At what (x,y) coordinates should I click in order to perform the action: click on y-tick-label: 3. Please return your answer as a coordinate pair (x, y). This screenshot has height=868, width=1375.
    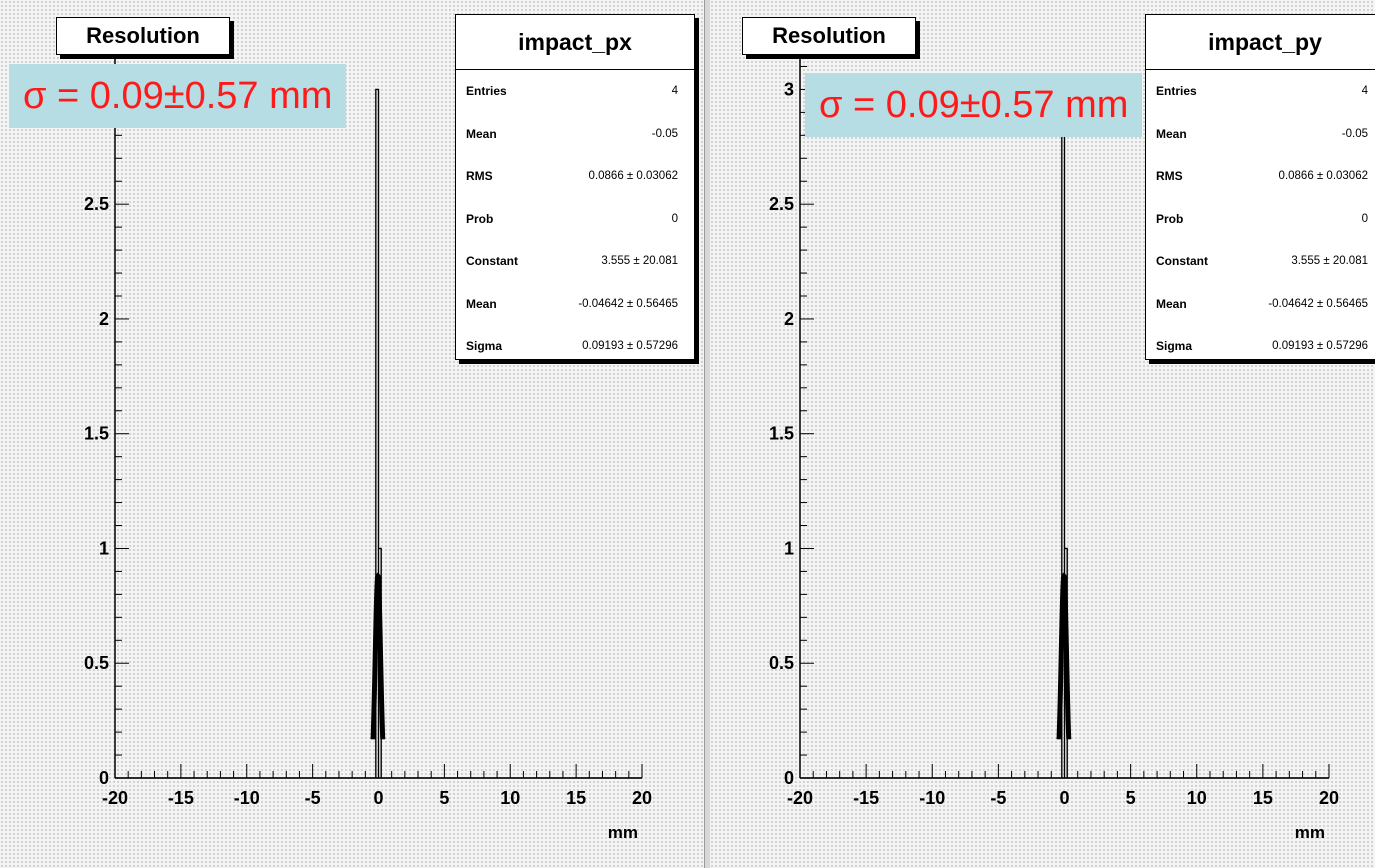
    Looking at the image, I should click on (789, 89).